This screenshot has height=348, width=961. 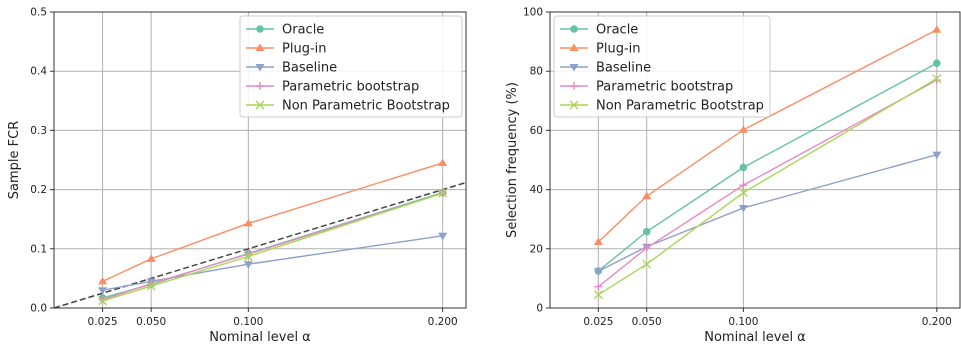 I want to click on series-plug-in, so click(x=273, y=221).